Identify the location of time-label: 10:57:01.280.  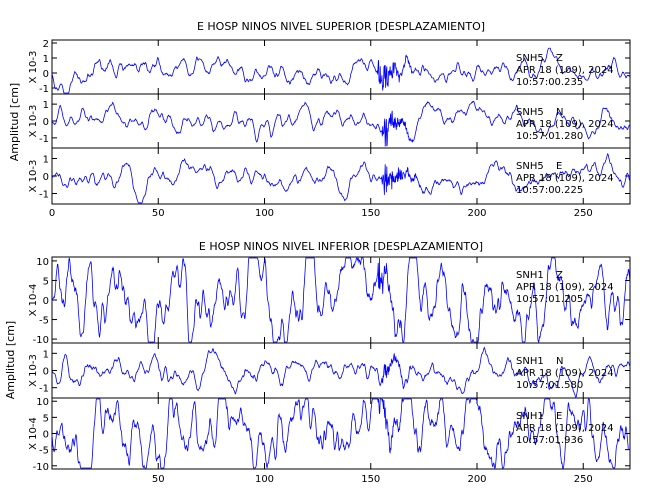
(549, 136).